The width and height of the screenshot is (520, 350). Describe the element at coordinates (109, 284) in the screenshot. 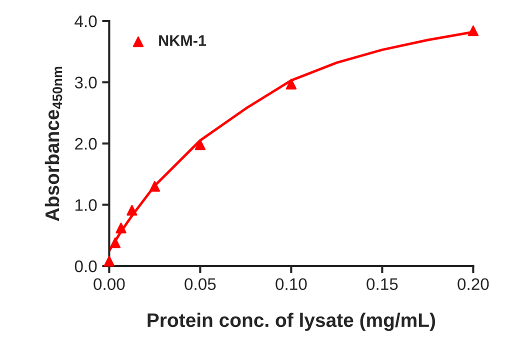

I see `x-tick-label: 0.00` at that location.